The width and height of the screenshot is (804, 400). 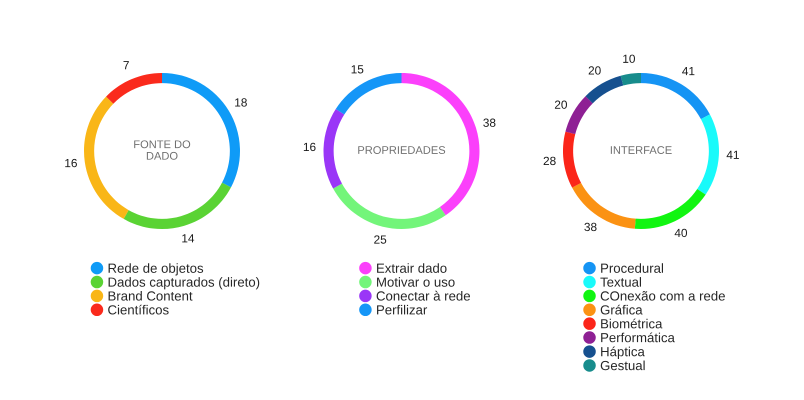 I want to click on legend-label: Gráfica, so click(x=621, y=309).